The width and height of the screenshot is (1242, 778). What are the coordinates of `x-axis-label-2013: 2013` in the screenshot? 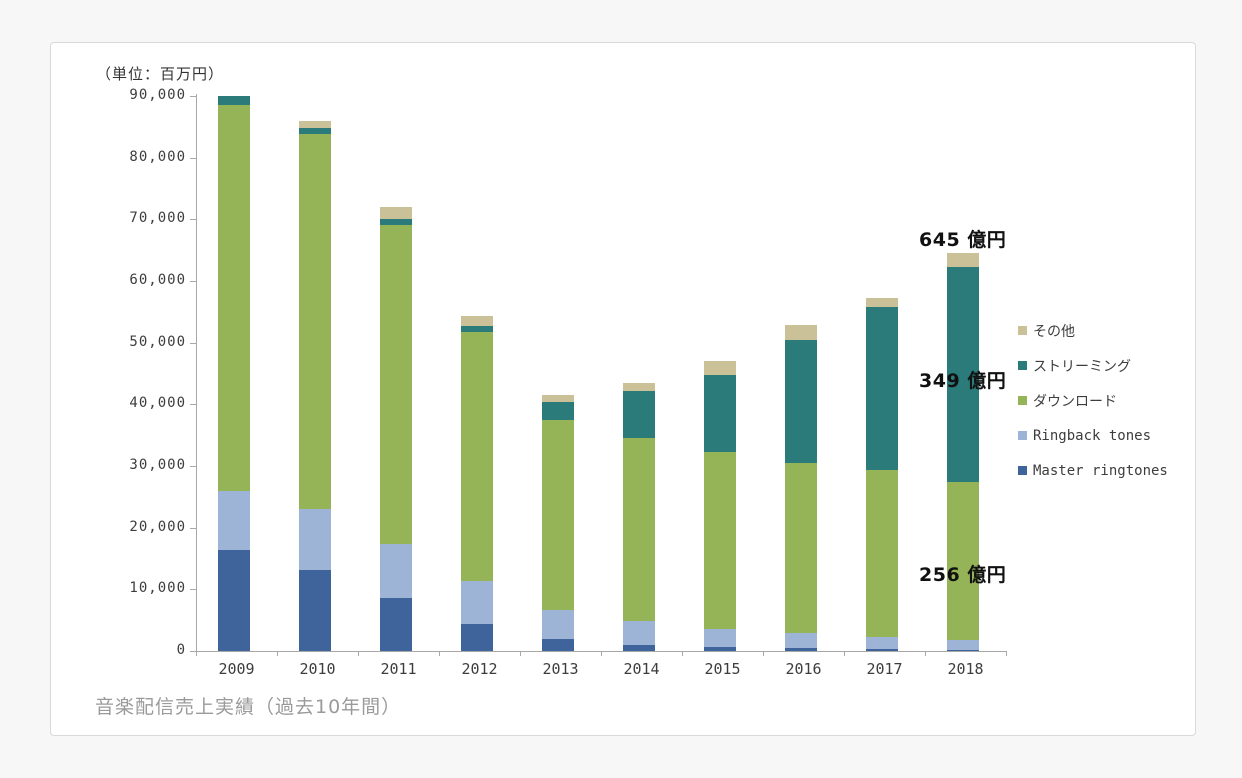 It's located at (560, 669).